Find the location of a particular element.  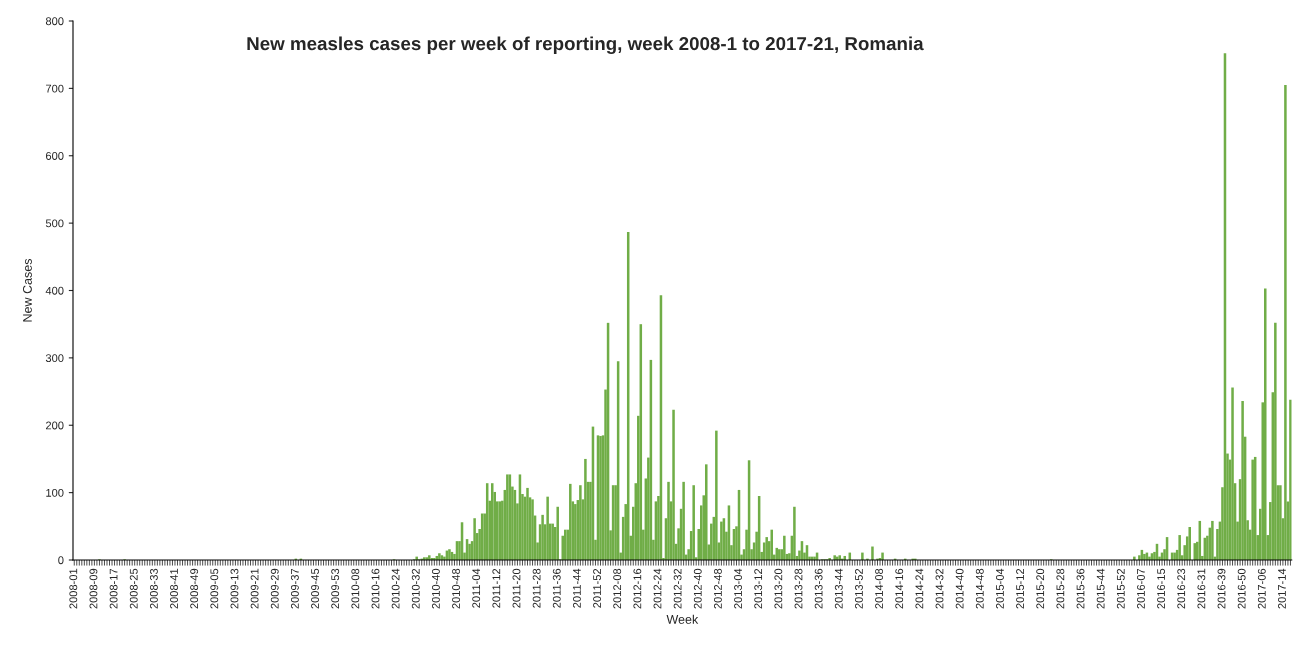

x-tick-label: 2014-48 is located at coordinates (979, 588).